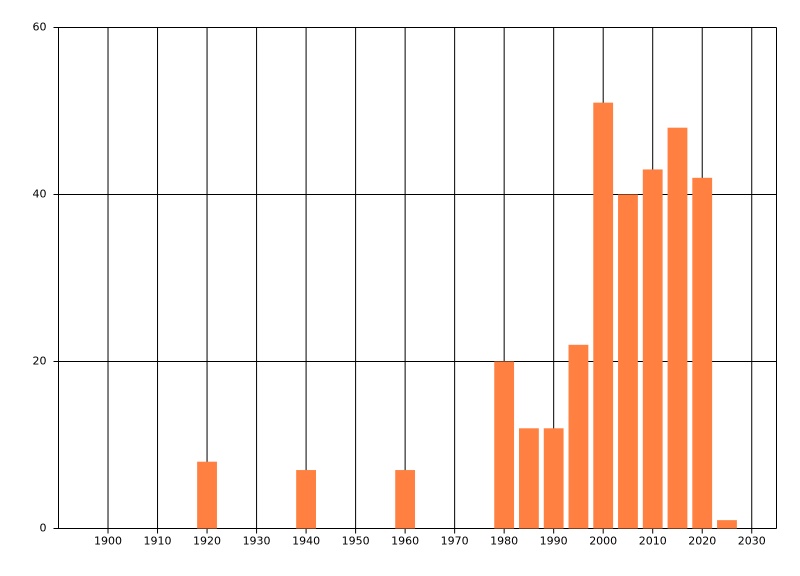 Image resolution: width=800 pixels, height=576 pixels. What do you see at coordinates (504, 541) in the screenshot?
I see `x-tick-label: 1980` at bounding box center [504, 541].